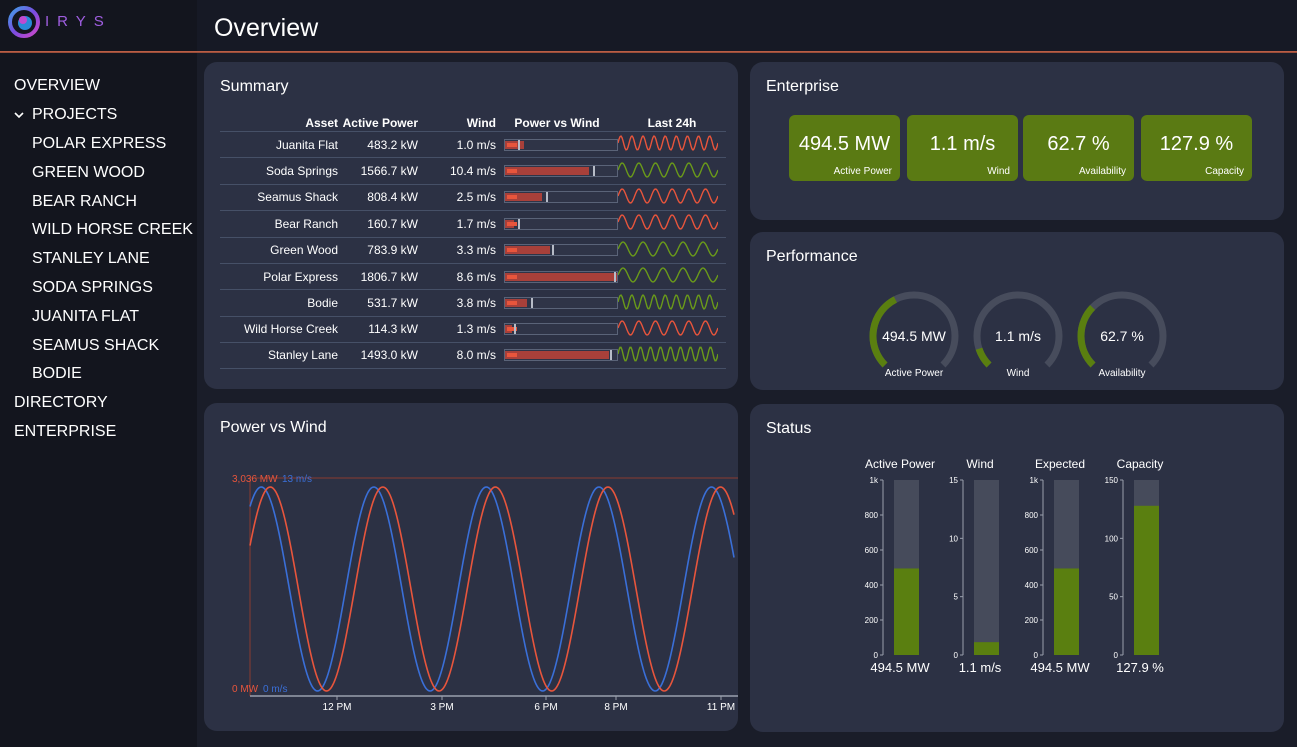 This screenshot has width=1297, height=747. What do you see at coordinates (872, 515) in the screenshot?
I see `status-y-tick-label: 800` at bounding box center [872, 515].